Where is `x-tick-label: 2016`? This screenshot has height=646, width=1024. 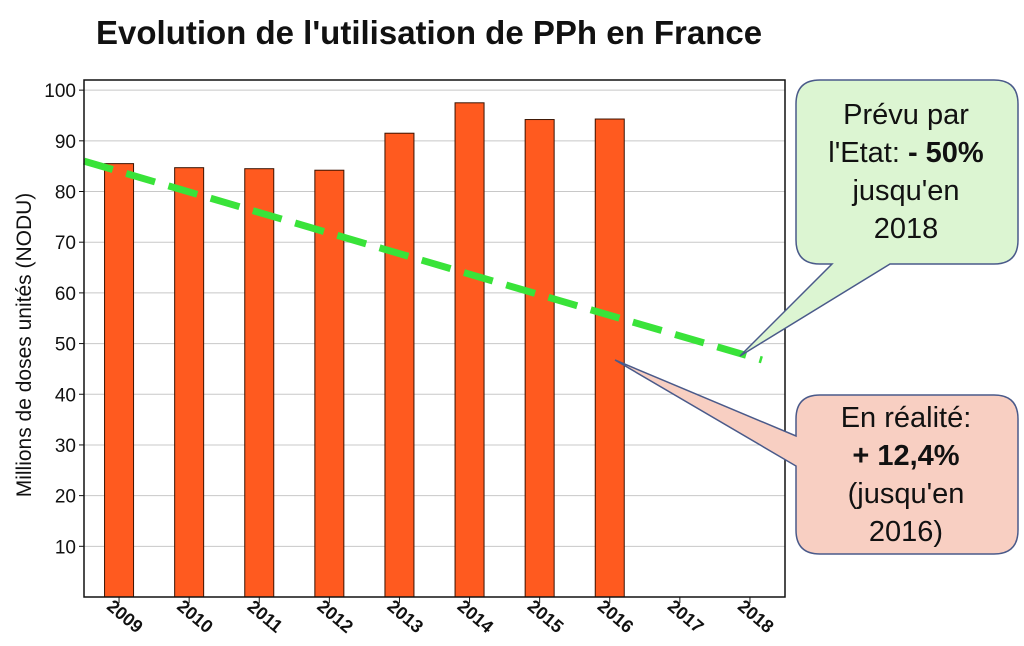 x-tick-label: 2016 is located at coordinates (616, 616).